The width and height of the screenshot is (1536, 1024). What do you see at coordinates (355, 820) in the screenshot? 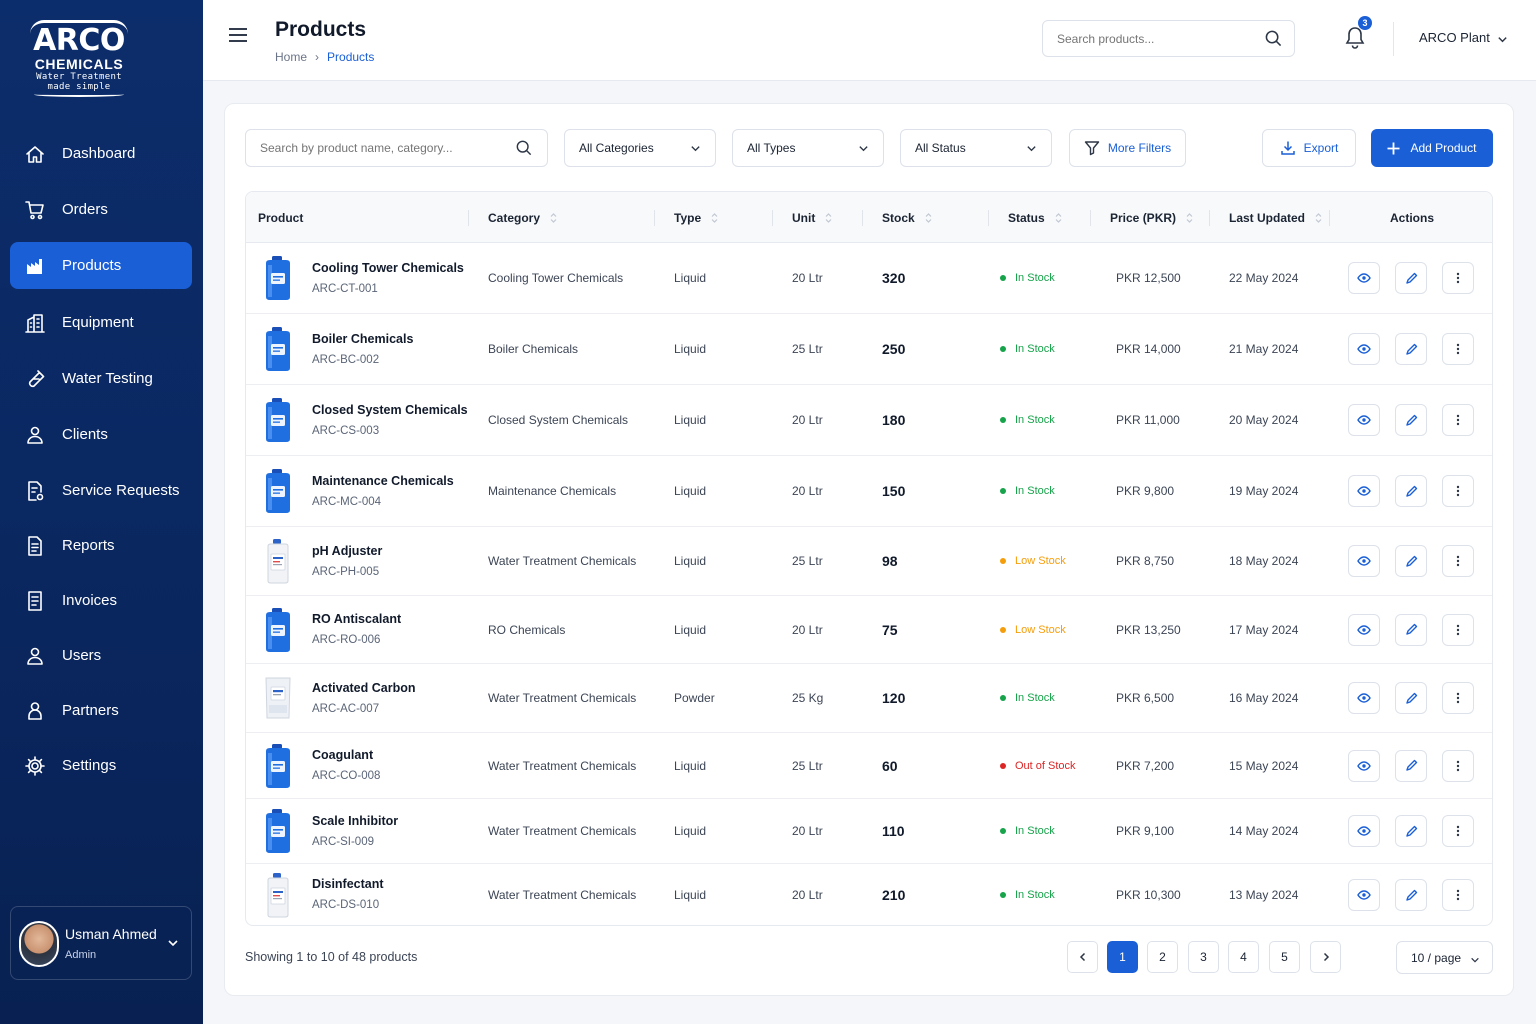
I see `product-name: Scale Inhibitor` at bounding box center [355, 820].